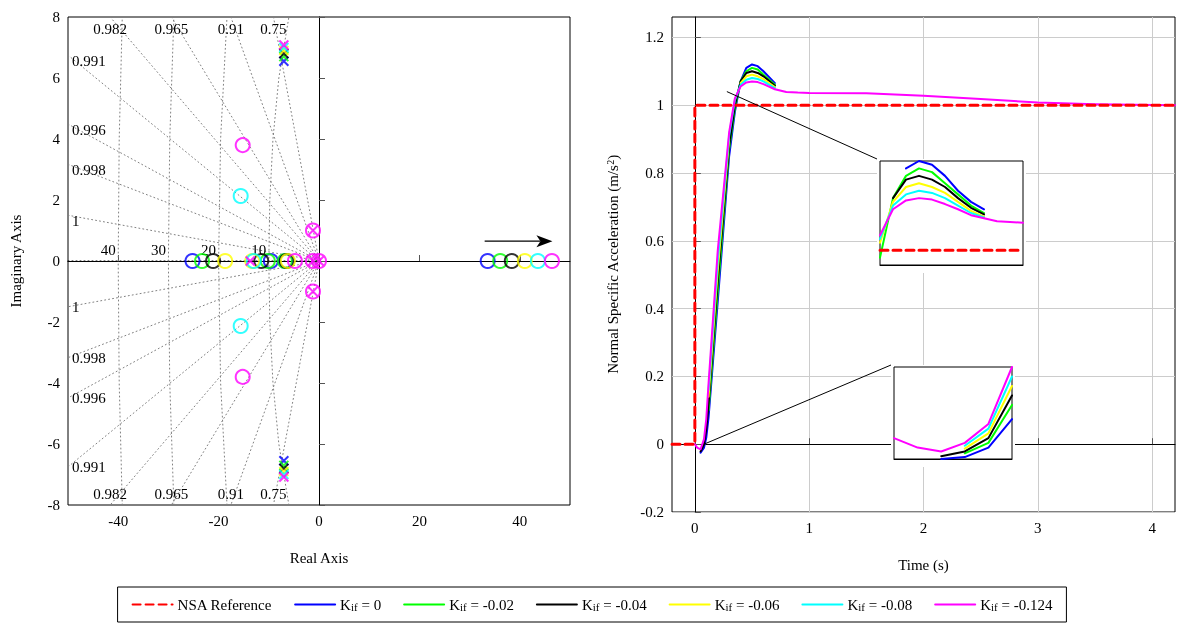 The image size is (1184, 623). Describe the element at coordinates (652, 512) in the screenshot. I see `y-tick-label: -0.2` at that location.